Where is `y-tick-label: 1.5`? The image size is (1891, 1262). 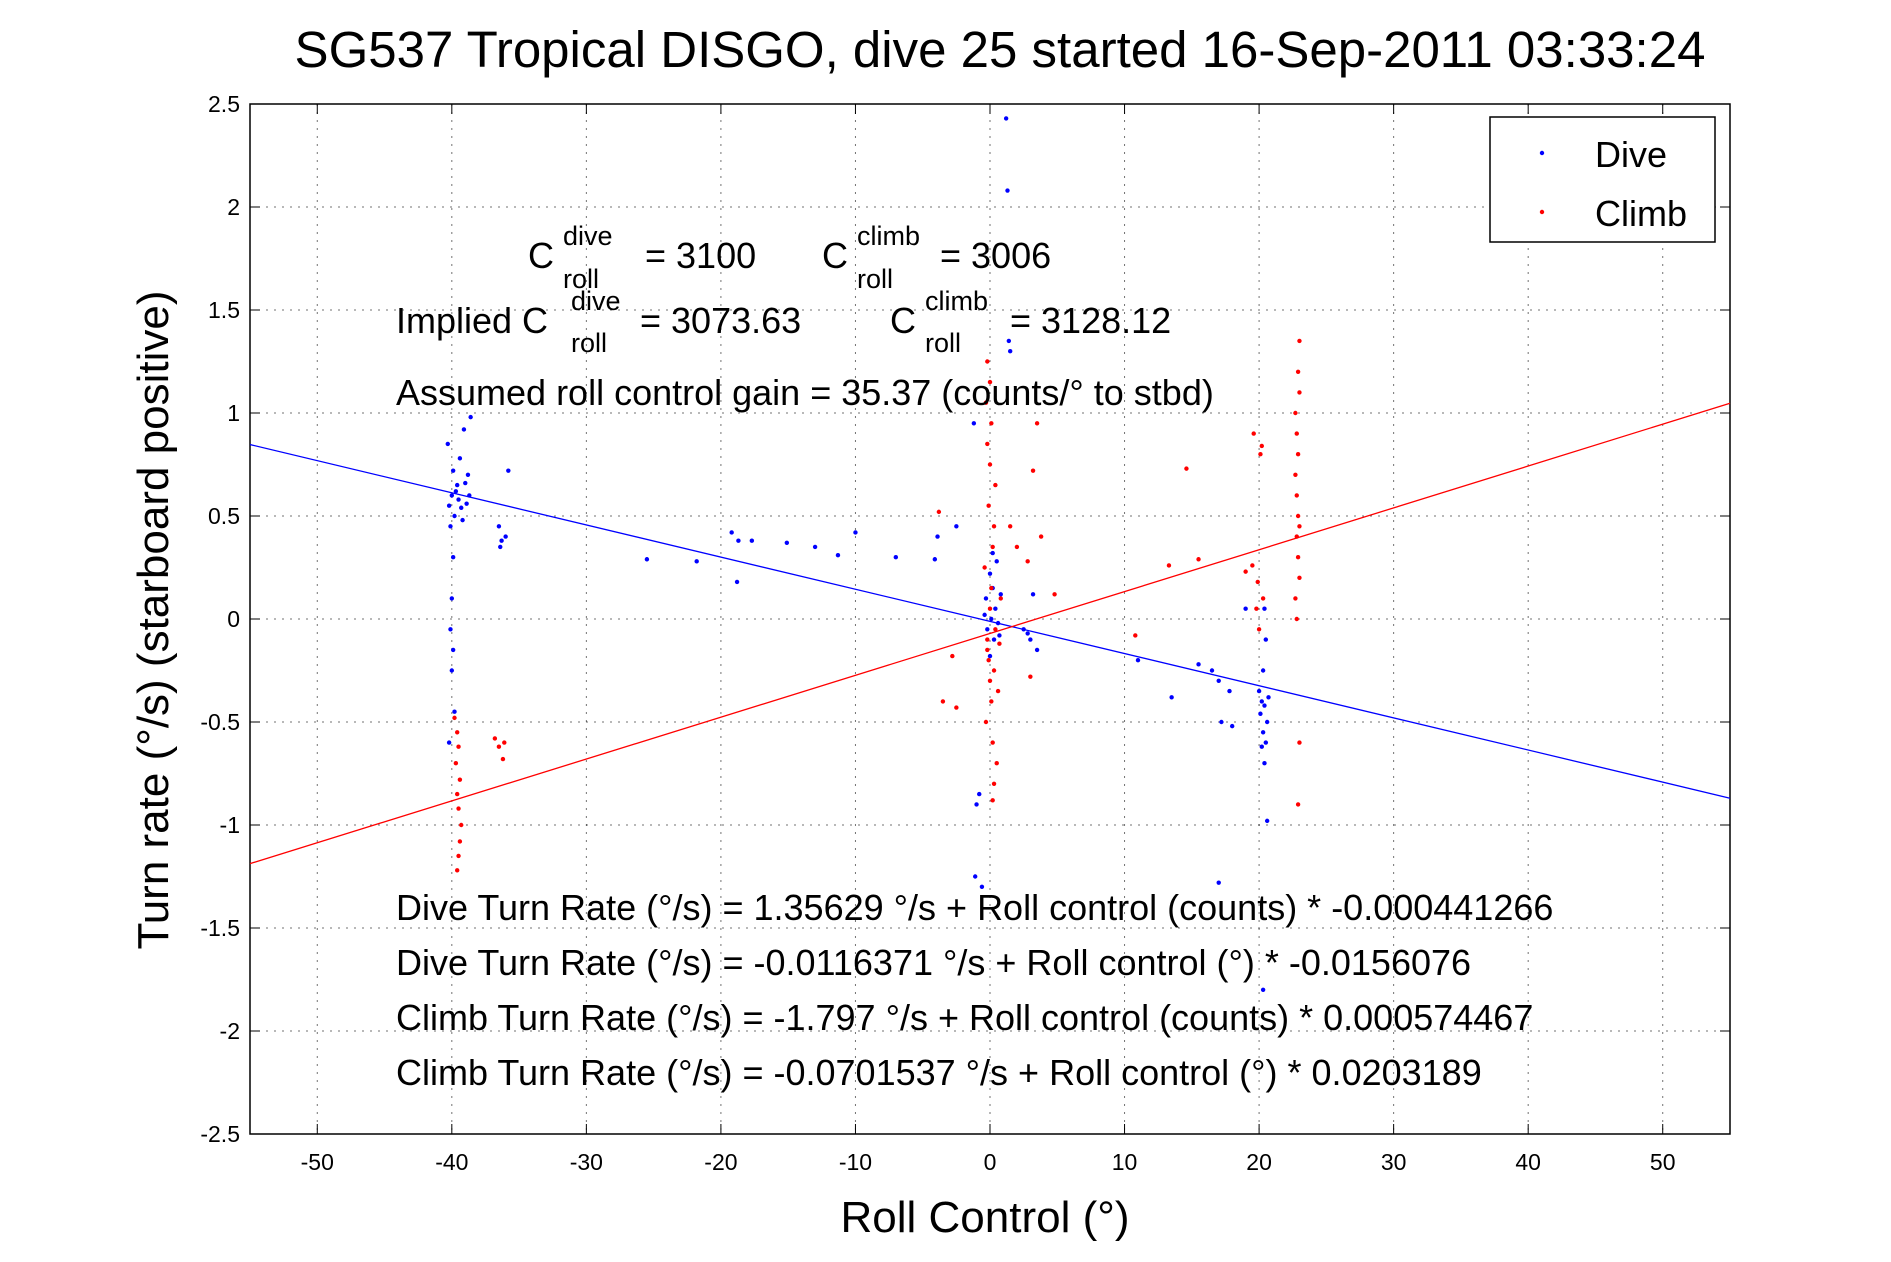
y-tick-label: 1.5 is located at coordinates (224, 310).